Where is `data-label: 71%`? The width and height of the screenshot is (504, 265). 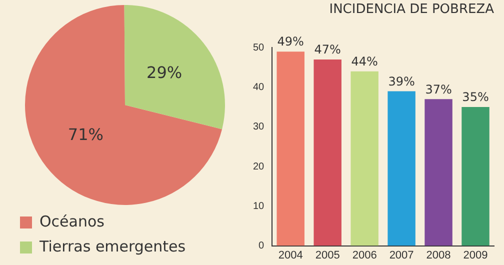
data-label: 71% is located at coordinates (86, 134).